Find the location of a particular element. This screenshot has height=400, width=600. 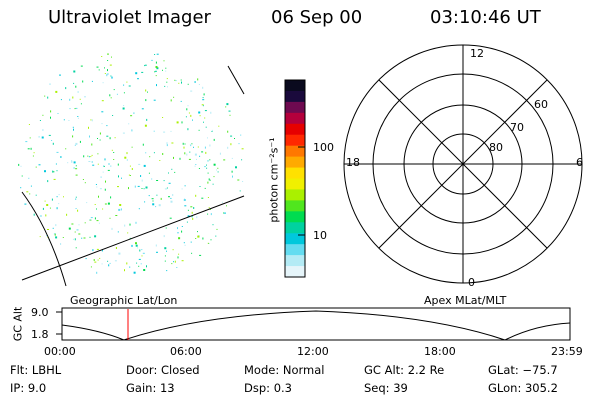

mlt-label-18: 18 is located at coordinates (353, 162).